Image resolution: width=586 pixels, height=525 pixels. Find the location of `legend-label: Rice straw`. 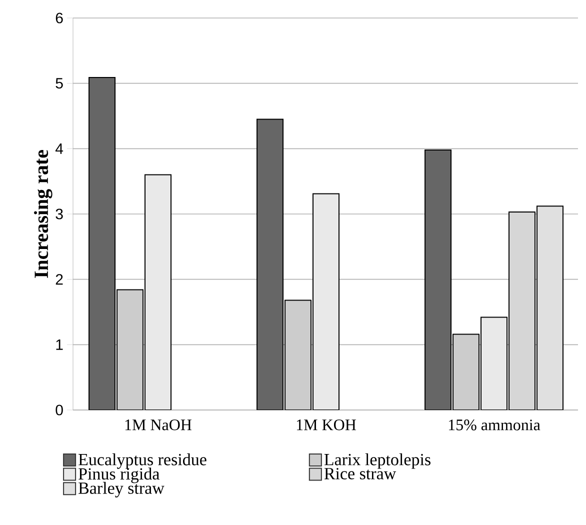

legend-label: Rice straw is located at coordinates (360, 474).